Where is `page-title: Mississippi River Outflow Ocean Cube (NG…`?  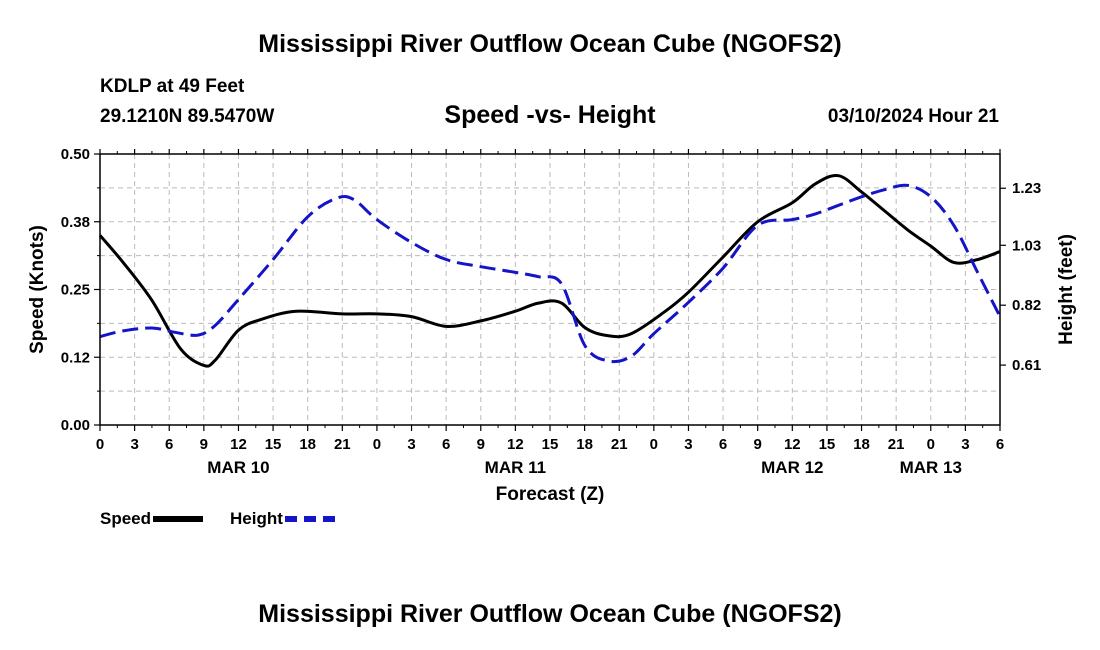
page-title: Mississippi River Outflow Ocean Cube (NG… is located at coordinates (550, 44).